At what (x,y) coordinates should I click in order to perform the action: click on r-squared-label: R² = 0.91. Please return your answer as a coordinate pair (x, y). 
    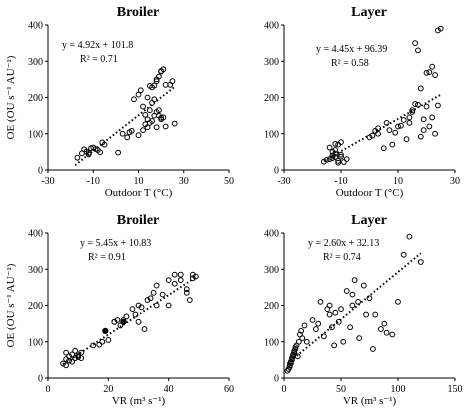
    Looking at the image, I should click on (107, 257).